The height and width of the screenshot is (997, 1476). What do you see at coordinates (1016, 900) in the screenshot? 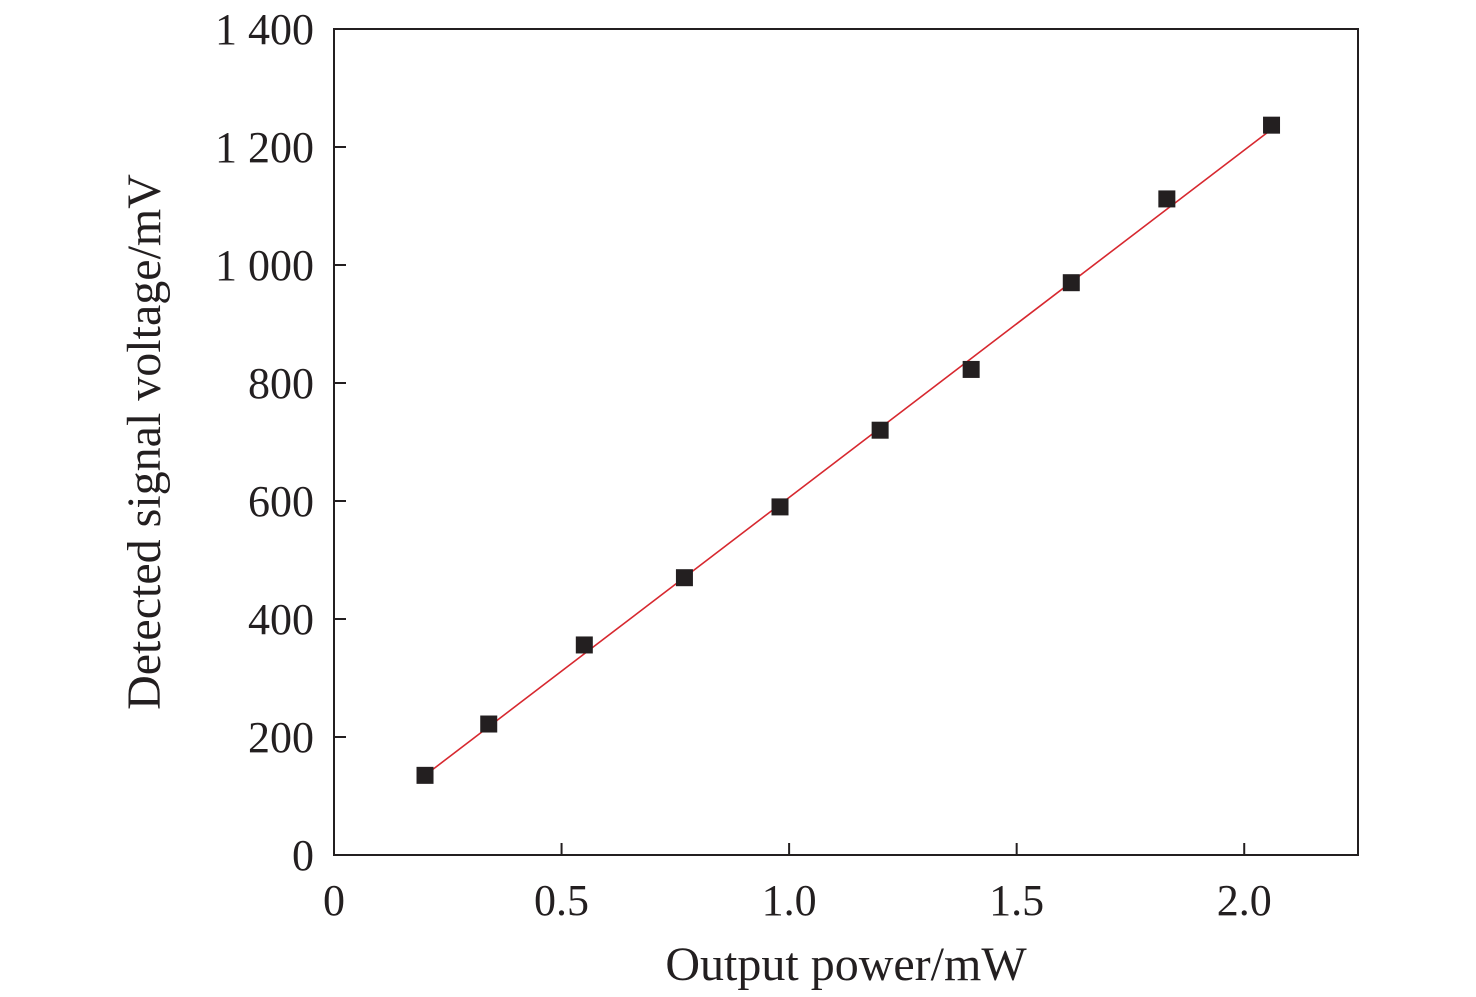
I see `x-tick-label: 1.5` at bounding box center [1016, 900].